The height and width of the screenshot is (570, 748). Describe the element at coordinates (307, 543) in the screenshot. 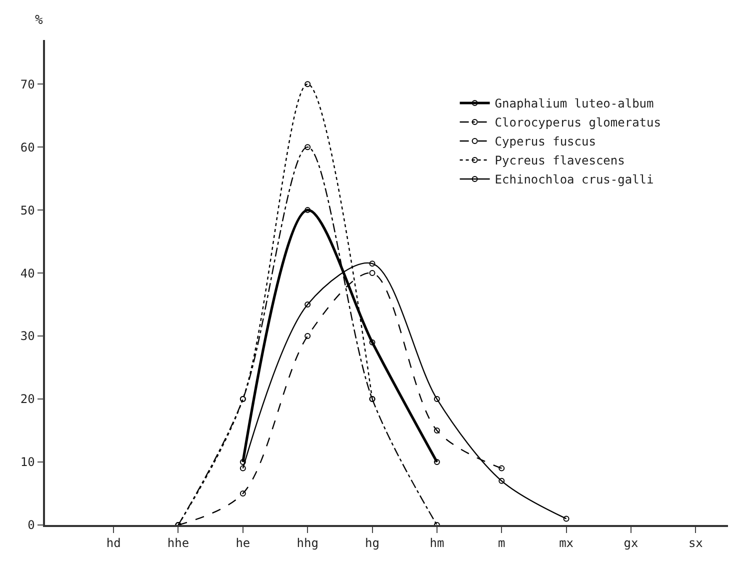

I see `x-tick-label: hhg` at that location.